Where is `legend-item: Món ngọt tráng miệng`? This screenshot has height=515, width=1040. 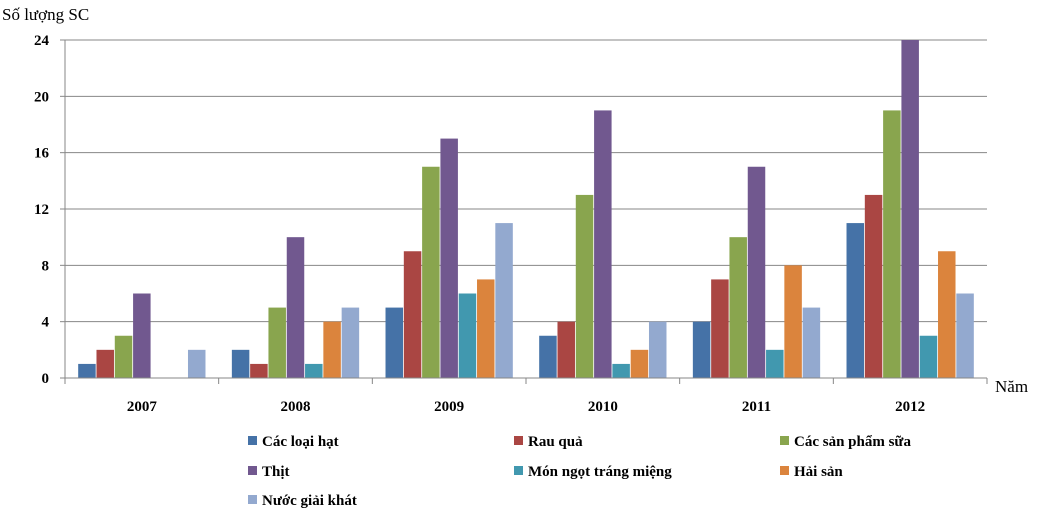
legend-item: Món ngọt tráng miệng is located at coordinates (593, 472).